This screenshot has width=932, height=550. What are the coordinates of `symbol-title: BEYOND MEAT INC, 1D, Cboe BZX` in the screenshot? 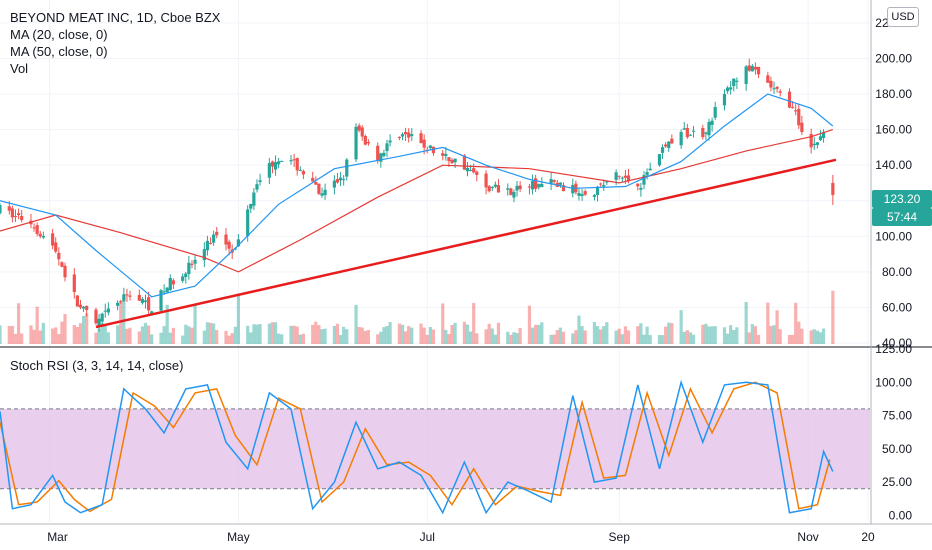 It's located at (115, 17).